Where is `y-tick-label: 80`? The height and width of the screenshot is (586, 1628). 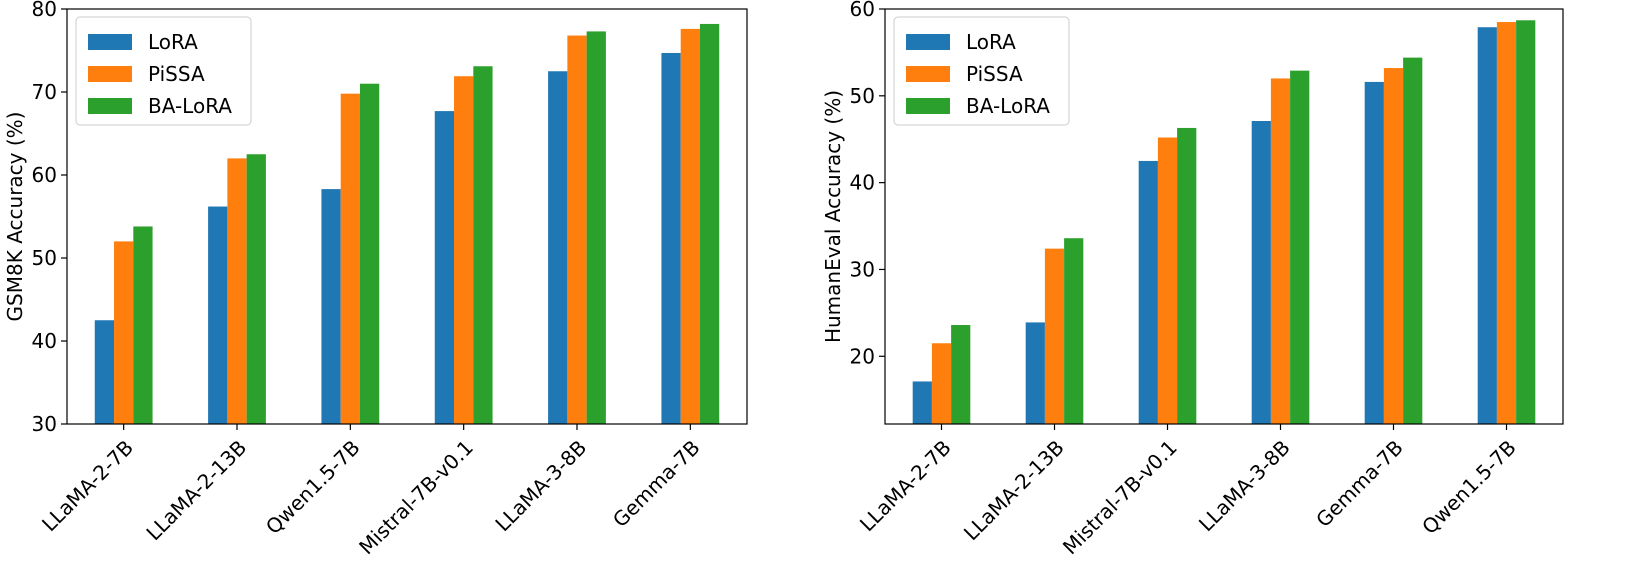 y-tick-label: 80 is located at coordinates (44, 10).